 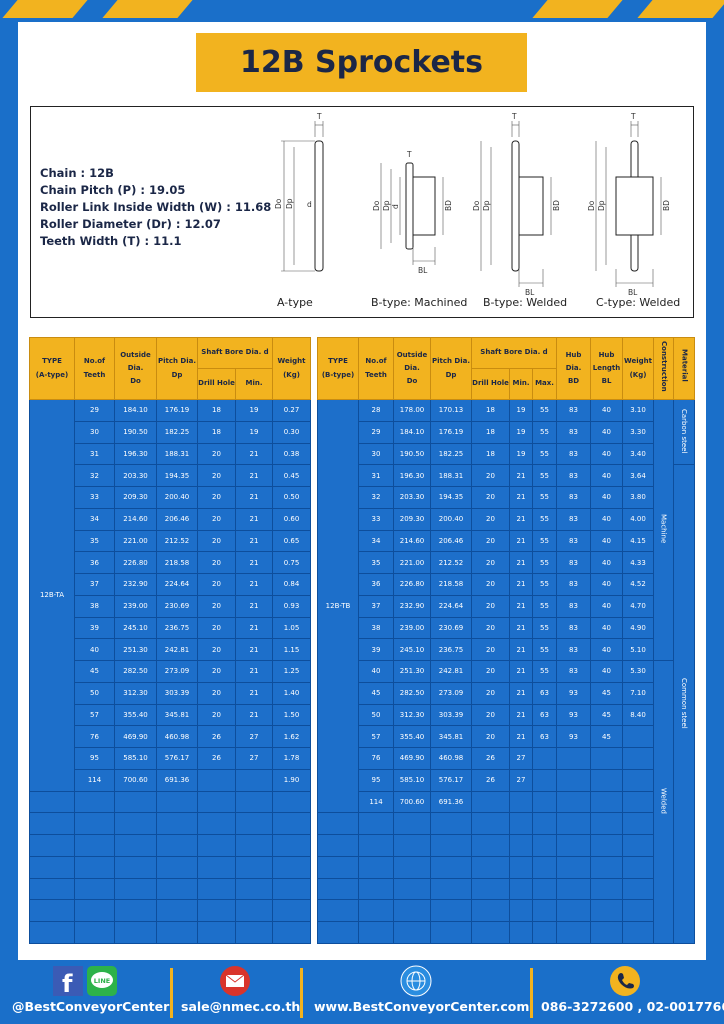 I want to click on cell: 224.64, so click(x=177, y=584).